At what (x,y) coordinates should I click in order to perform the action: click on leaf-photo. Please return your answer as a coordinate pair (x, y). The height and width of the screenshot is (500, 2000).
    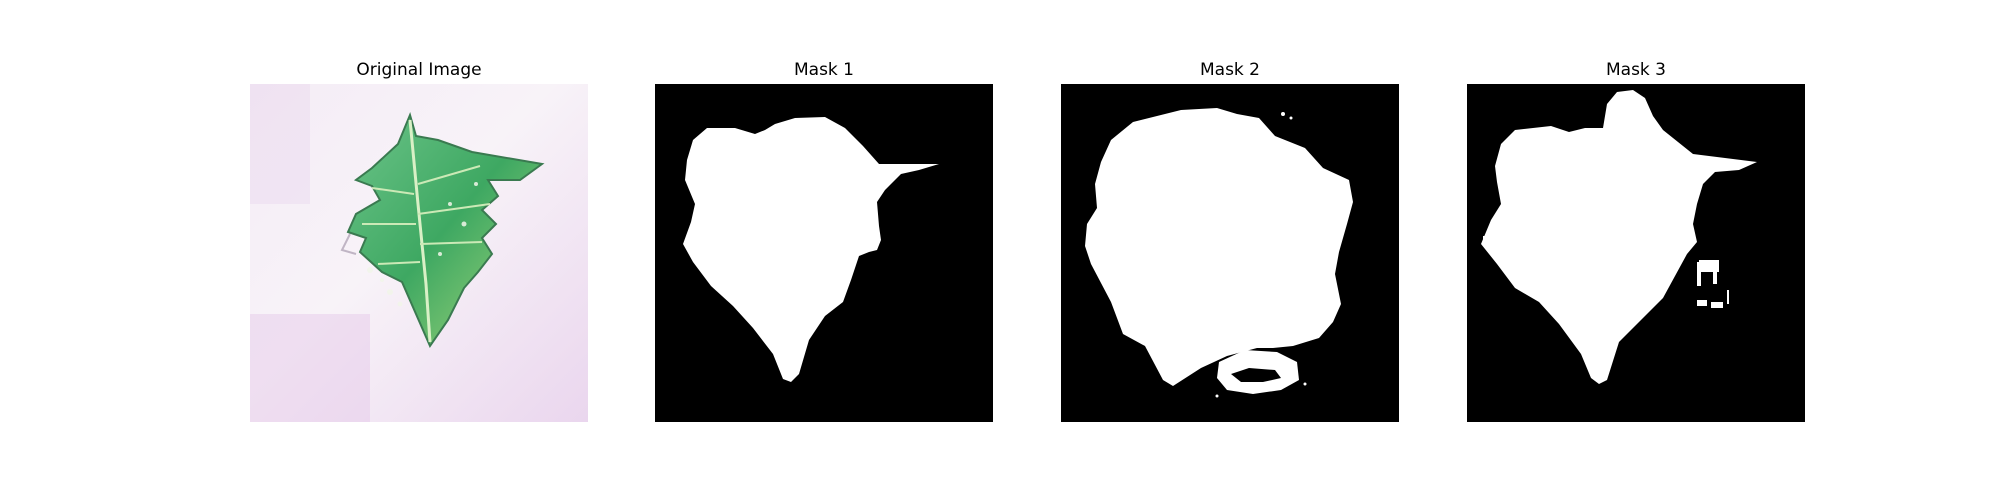
    Looking at the image, I should click on (419, 253).